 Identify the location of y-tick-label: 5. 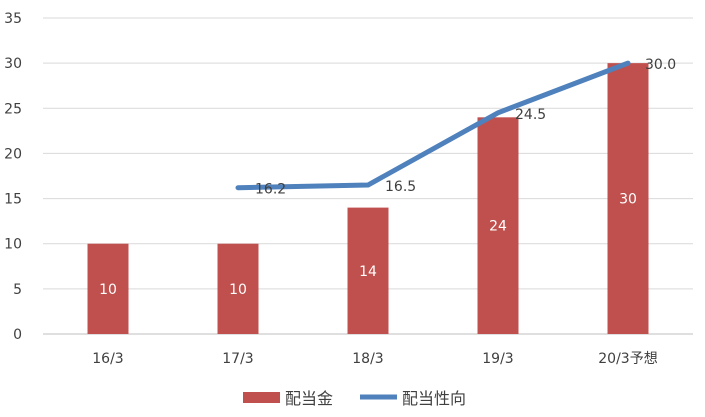
(17, 290).